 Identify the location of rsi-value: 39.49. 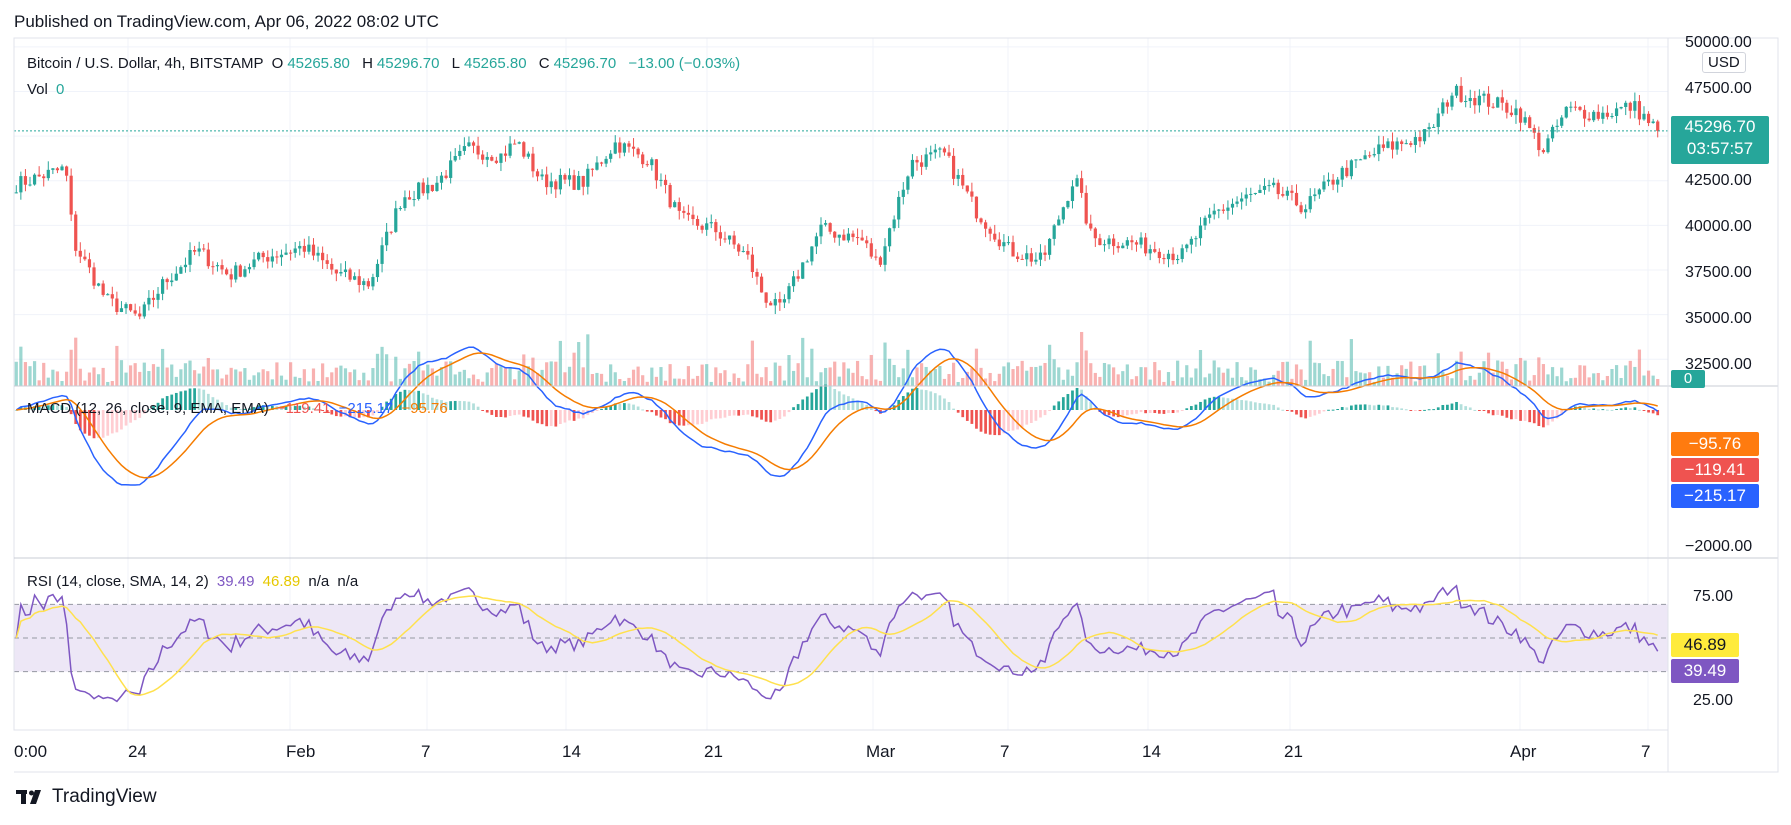
(235, 581).